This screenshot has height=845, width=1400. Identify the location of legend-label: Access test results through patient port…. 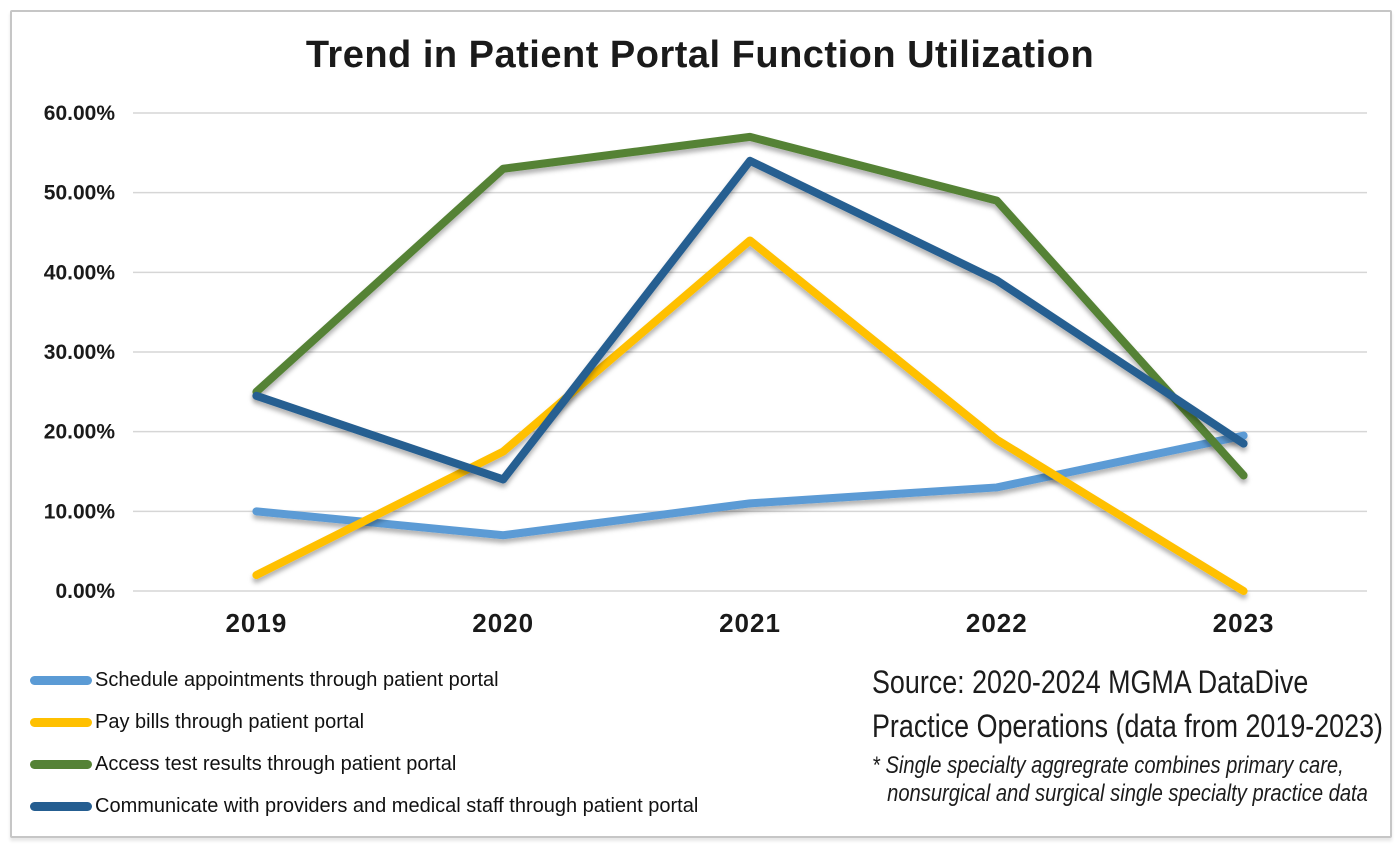
(276, 763).